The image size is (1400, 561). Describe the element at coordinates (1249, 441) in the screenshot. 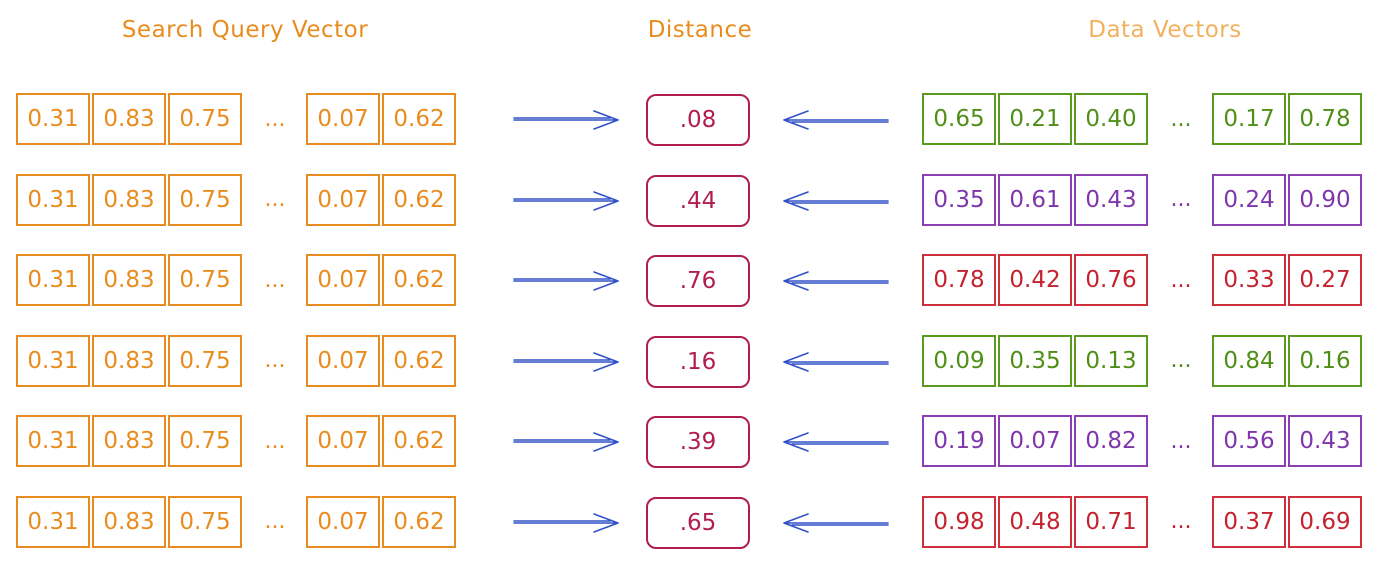

I see `data-cell: 0.56` at that location.